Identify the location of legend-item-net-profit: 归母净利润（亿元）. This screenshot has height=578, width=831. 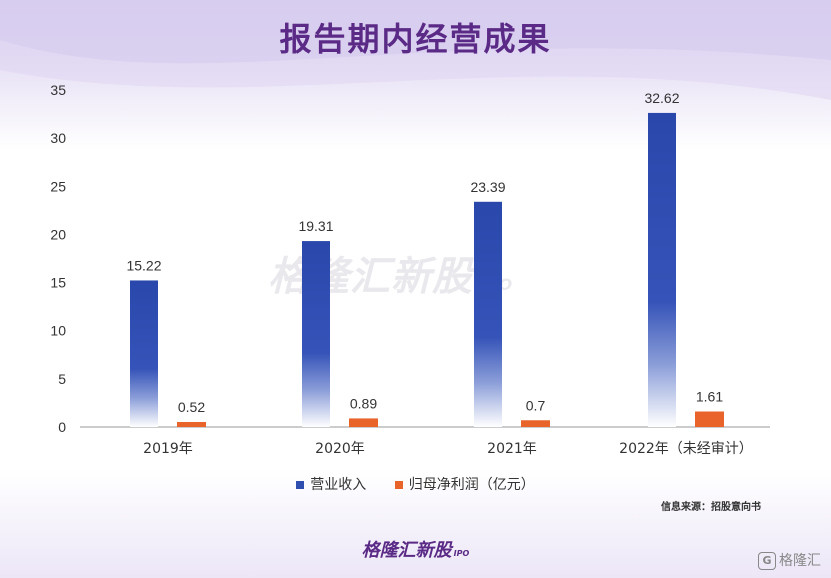
(464, 484).